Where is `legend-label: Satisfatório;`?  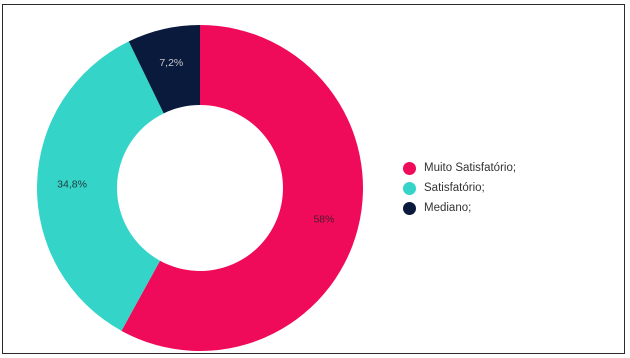
legend-label: Satisfatório; is located at coordinates (454, 188).